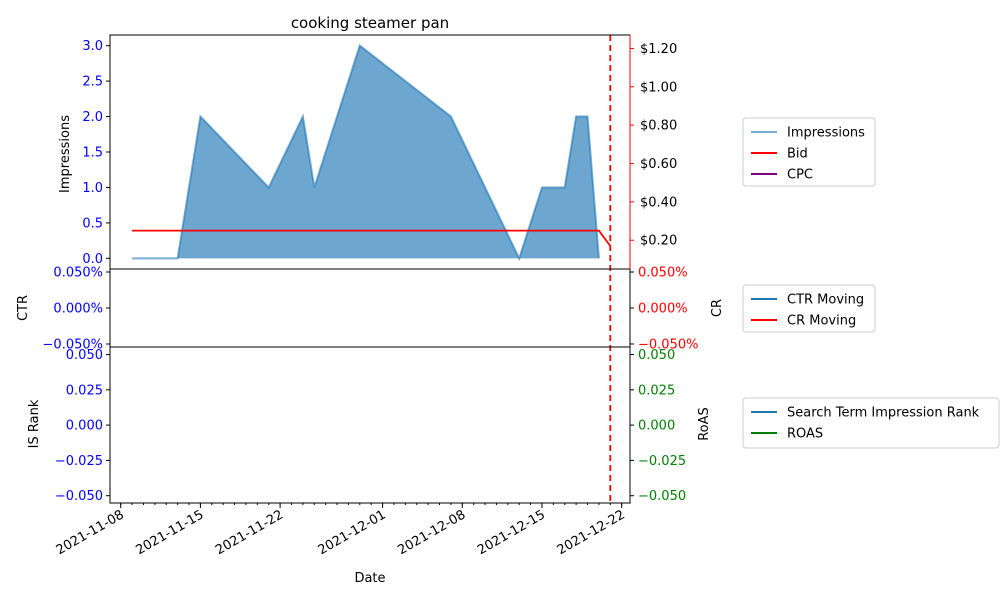  Describe the element at coordinates (800, 175) in the screenshot. I see `legend-label: CPC` at that location.